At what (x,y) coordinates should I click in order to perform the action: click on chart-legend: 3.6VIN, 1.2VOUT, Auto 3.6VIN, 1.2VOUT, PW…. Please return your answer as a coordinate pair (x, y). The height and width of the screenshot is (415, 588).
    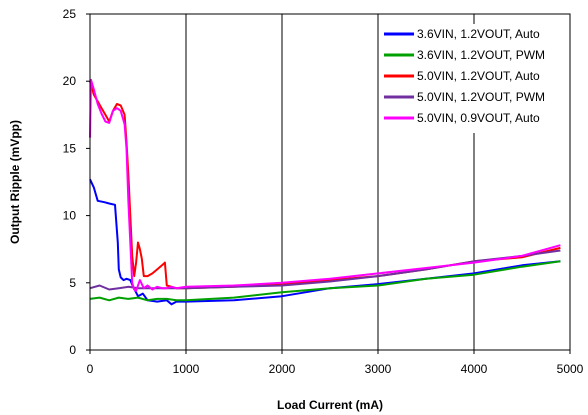
    Looking at the image, I should click on (473, 78).